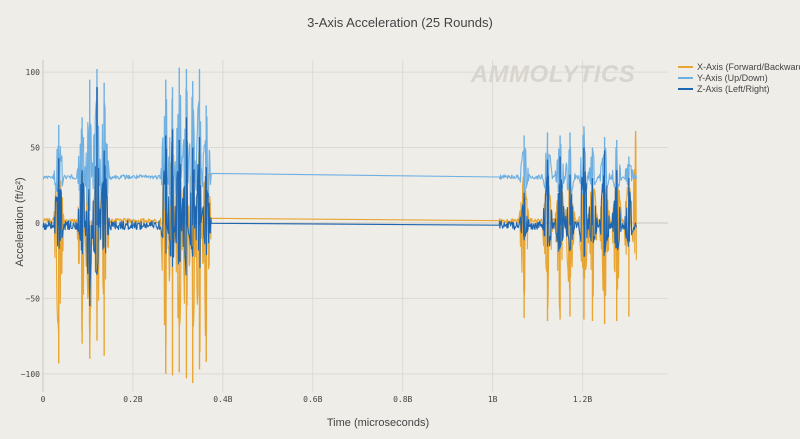 This screenshot has width=800, height=439. I want to click on legend-item-1: Y-Axis (Up/Down), so click(723, 78).